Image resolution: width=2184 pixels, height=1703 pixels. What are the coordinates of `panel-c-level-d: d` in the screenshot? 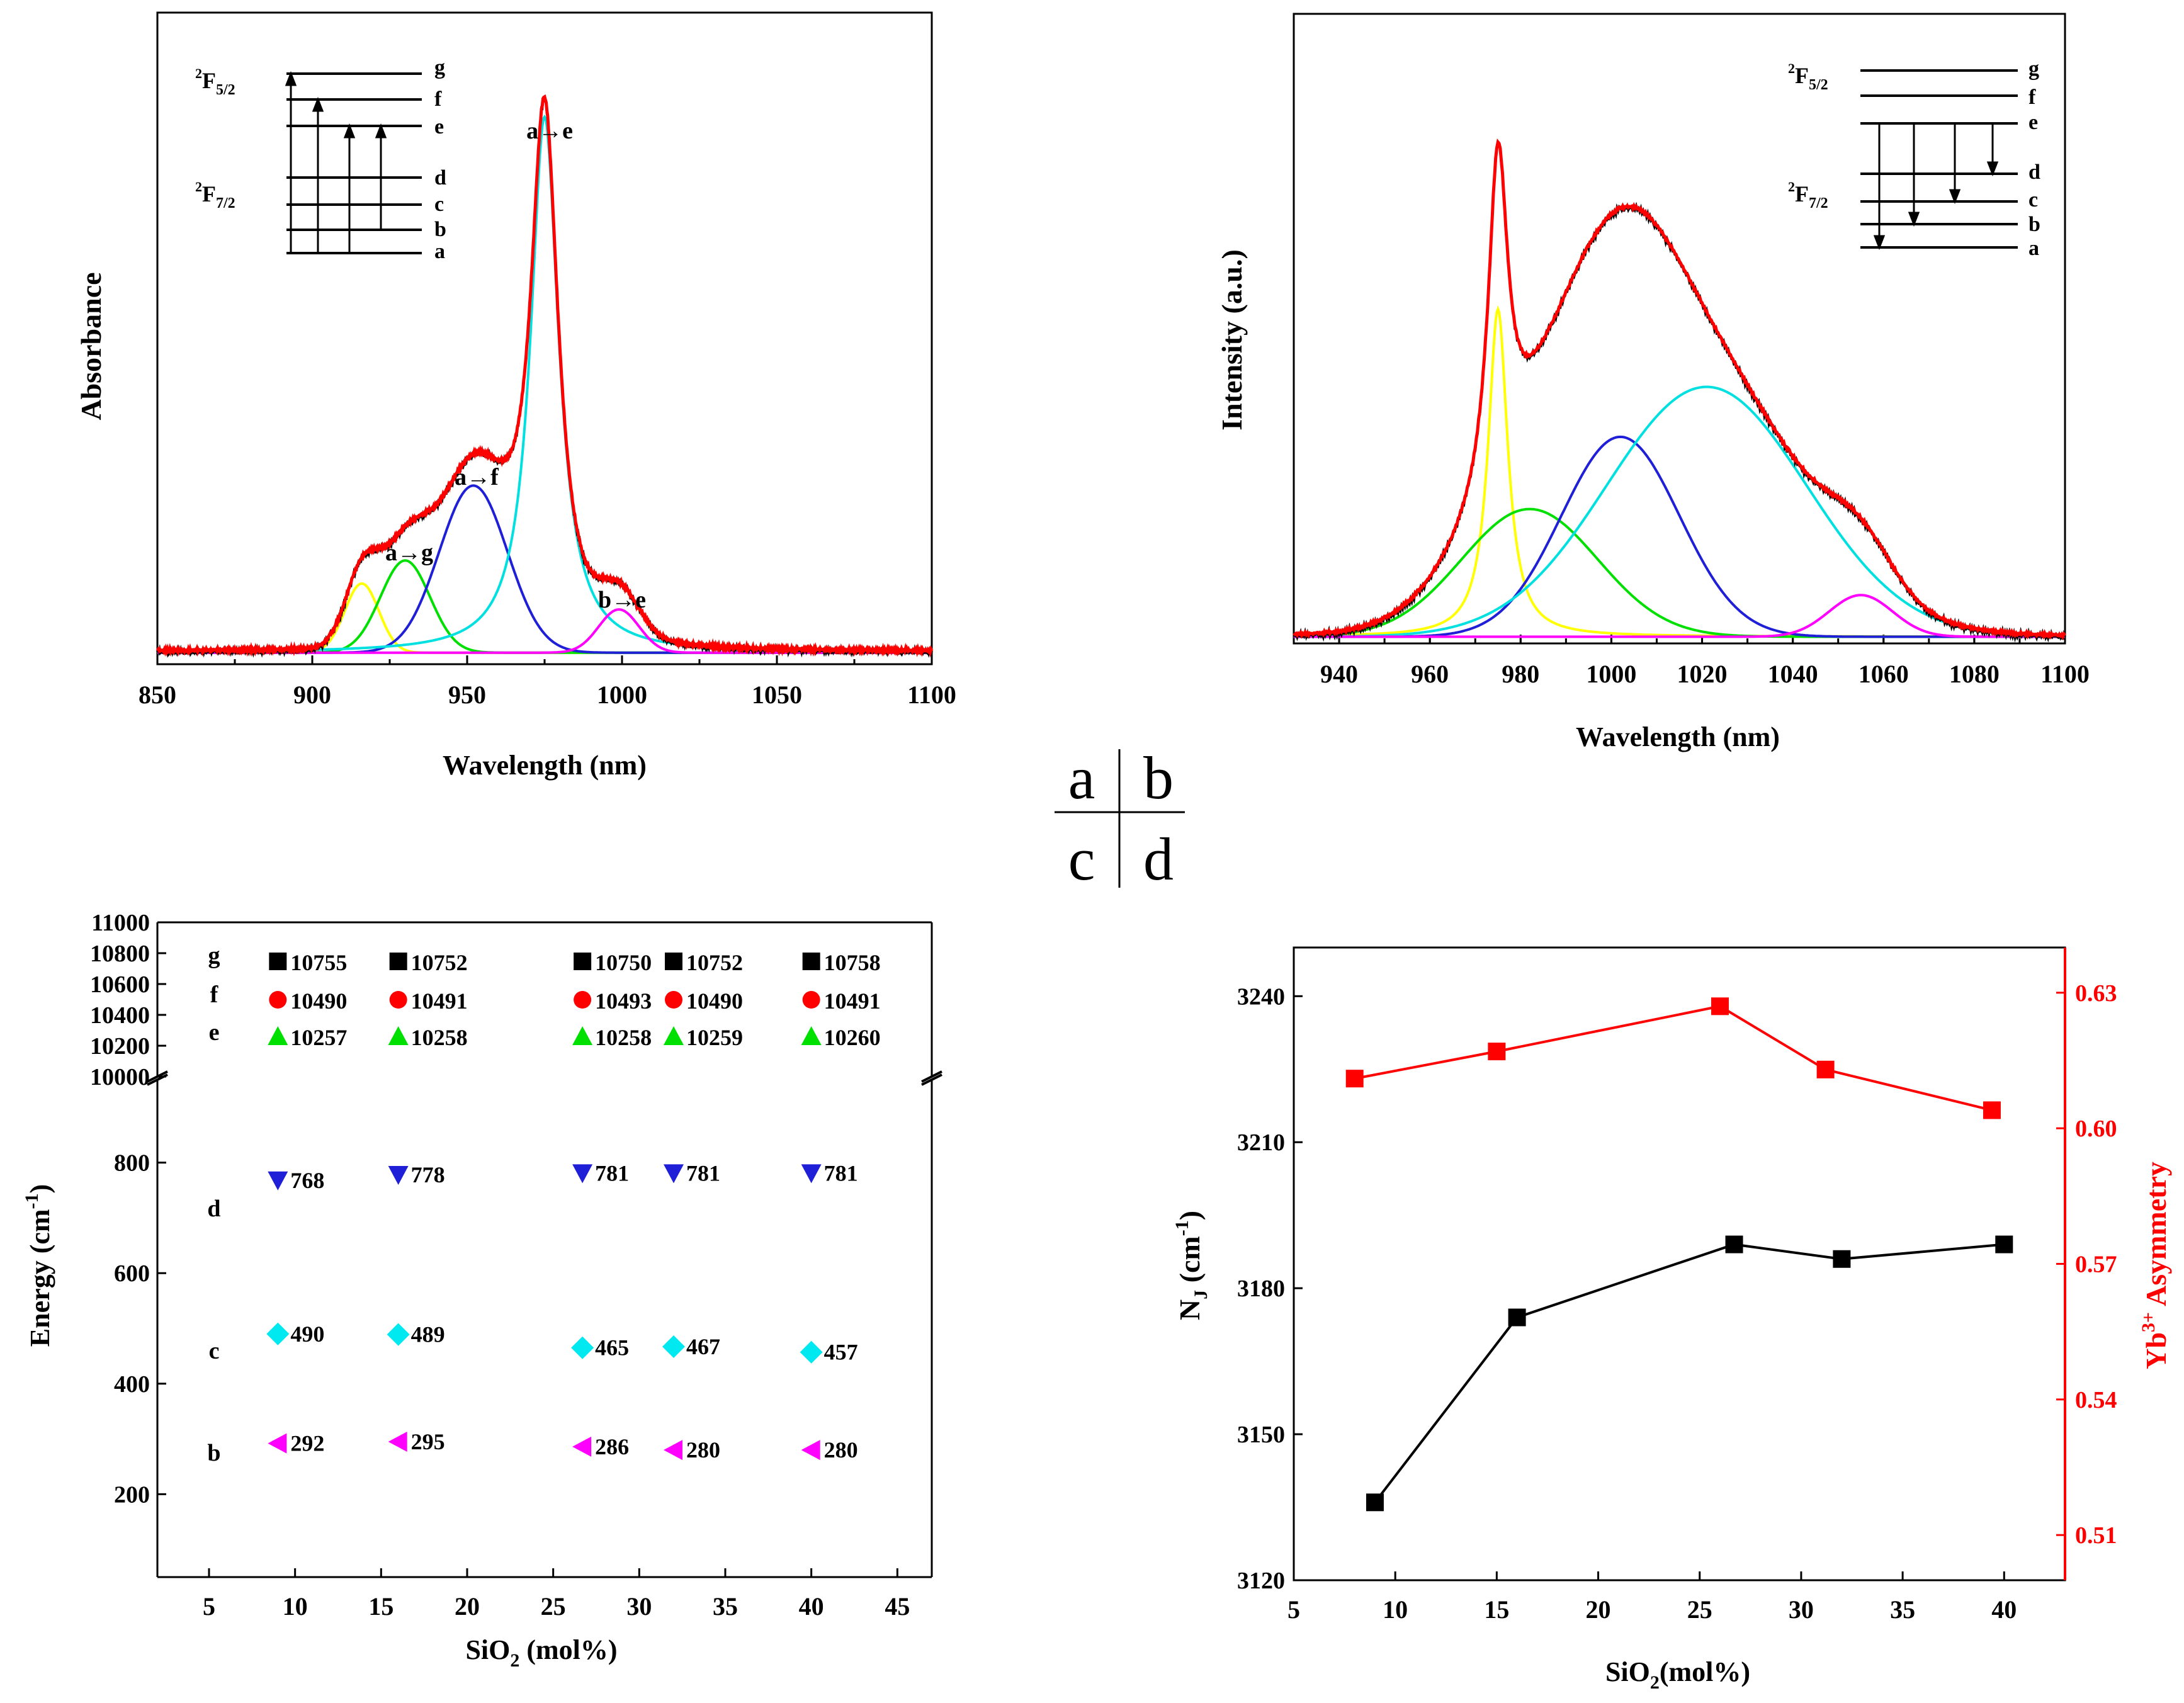 It's located at (214, 1209).